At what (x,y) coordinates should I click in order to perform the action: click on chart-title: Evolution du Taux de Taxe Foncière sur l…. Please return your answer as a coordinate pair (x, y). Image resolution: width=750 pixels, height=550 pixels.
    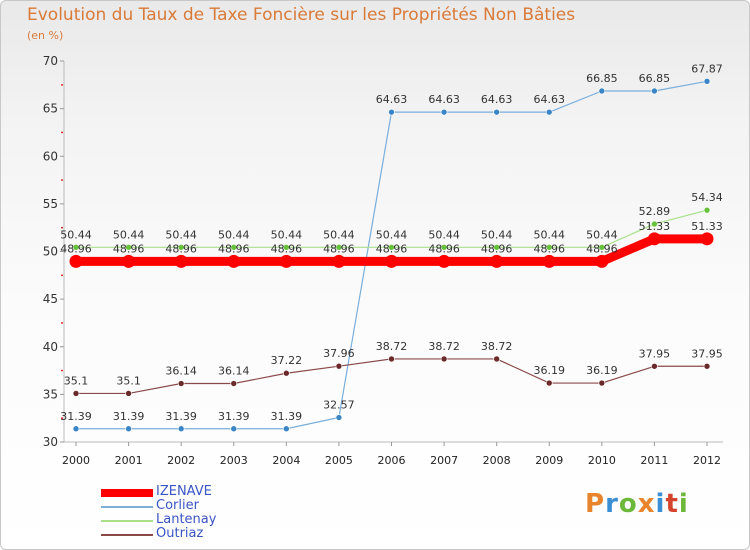
    Looking at the image, I should click on (301, 15).